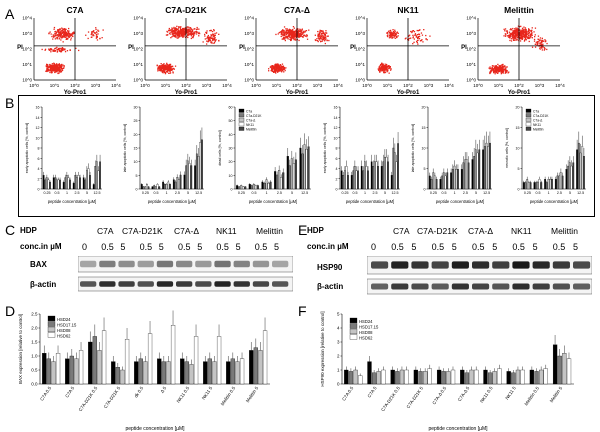 This screenshot has width=600, height=432. I want to click on y-tick-label: 60, so click(231, 108).